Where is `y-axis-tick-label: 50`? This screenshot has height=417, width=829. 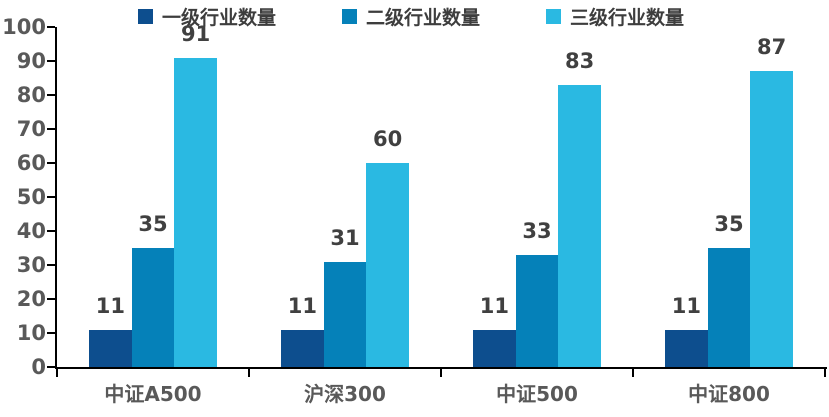
y-axis-tick-label: 50 is located at coordinates (31, 197).